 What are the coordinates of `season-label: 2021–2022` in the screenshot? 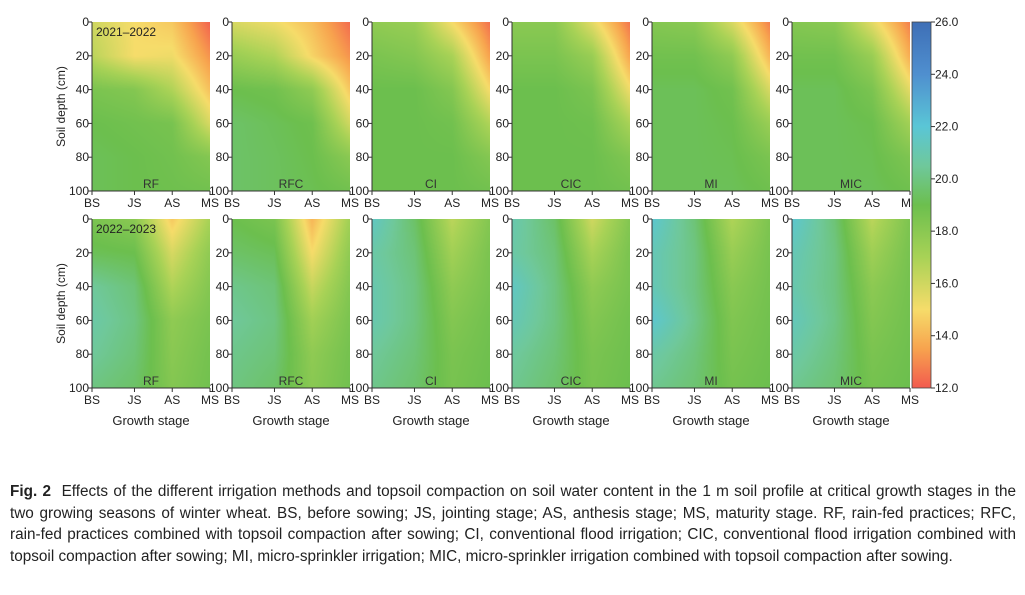 It's located at (126, 32).